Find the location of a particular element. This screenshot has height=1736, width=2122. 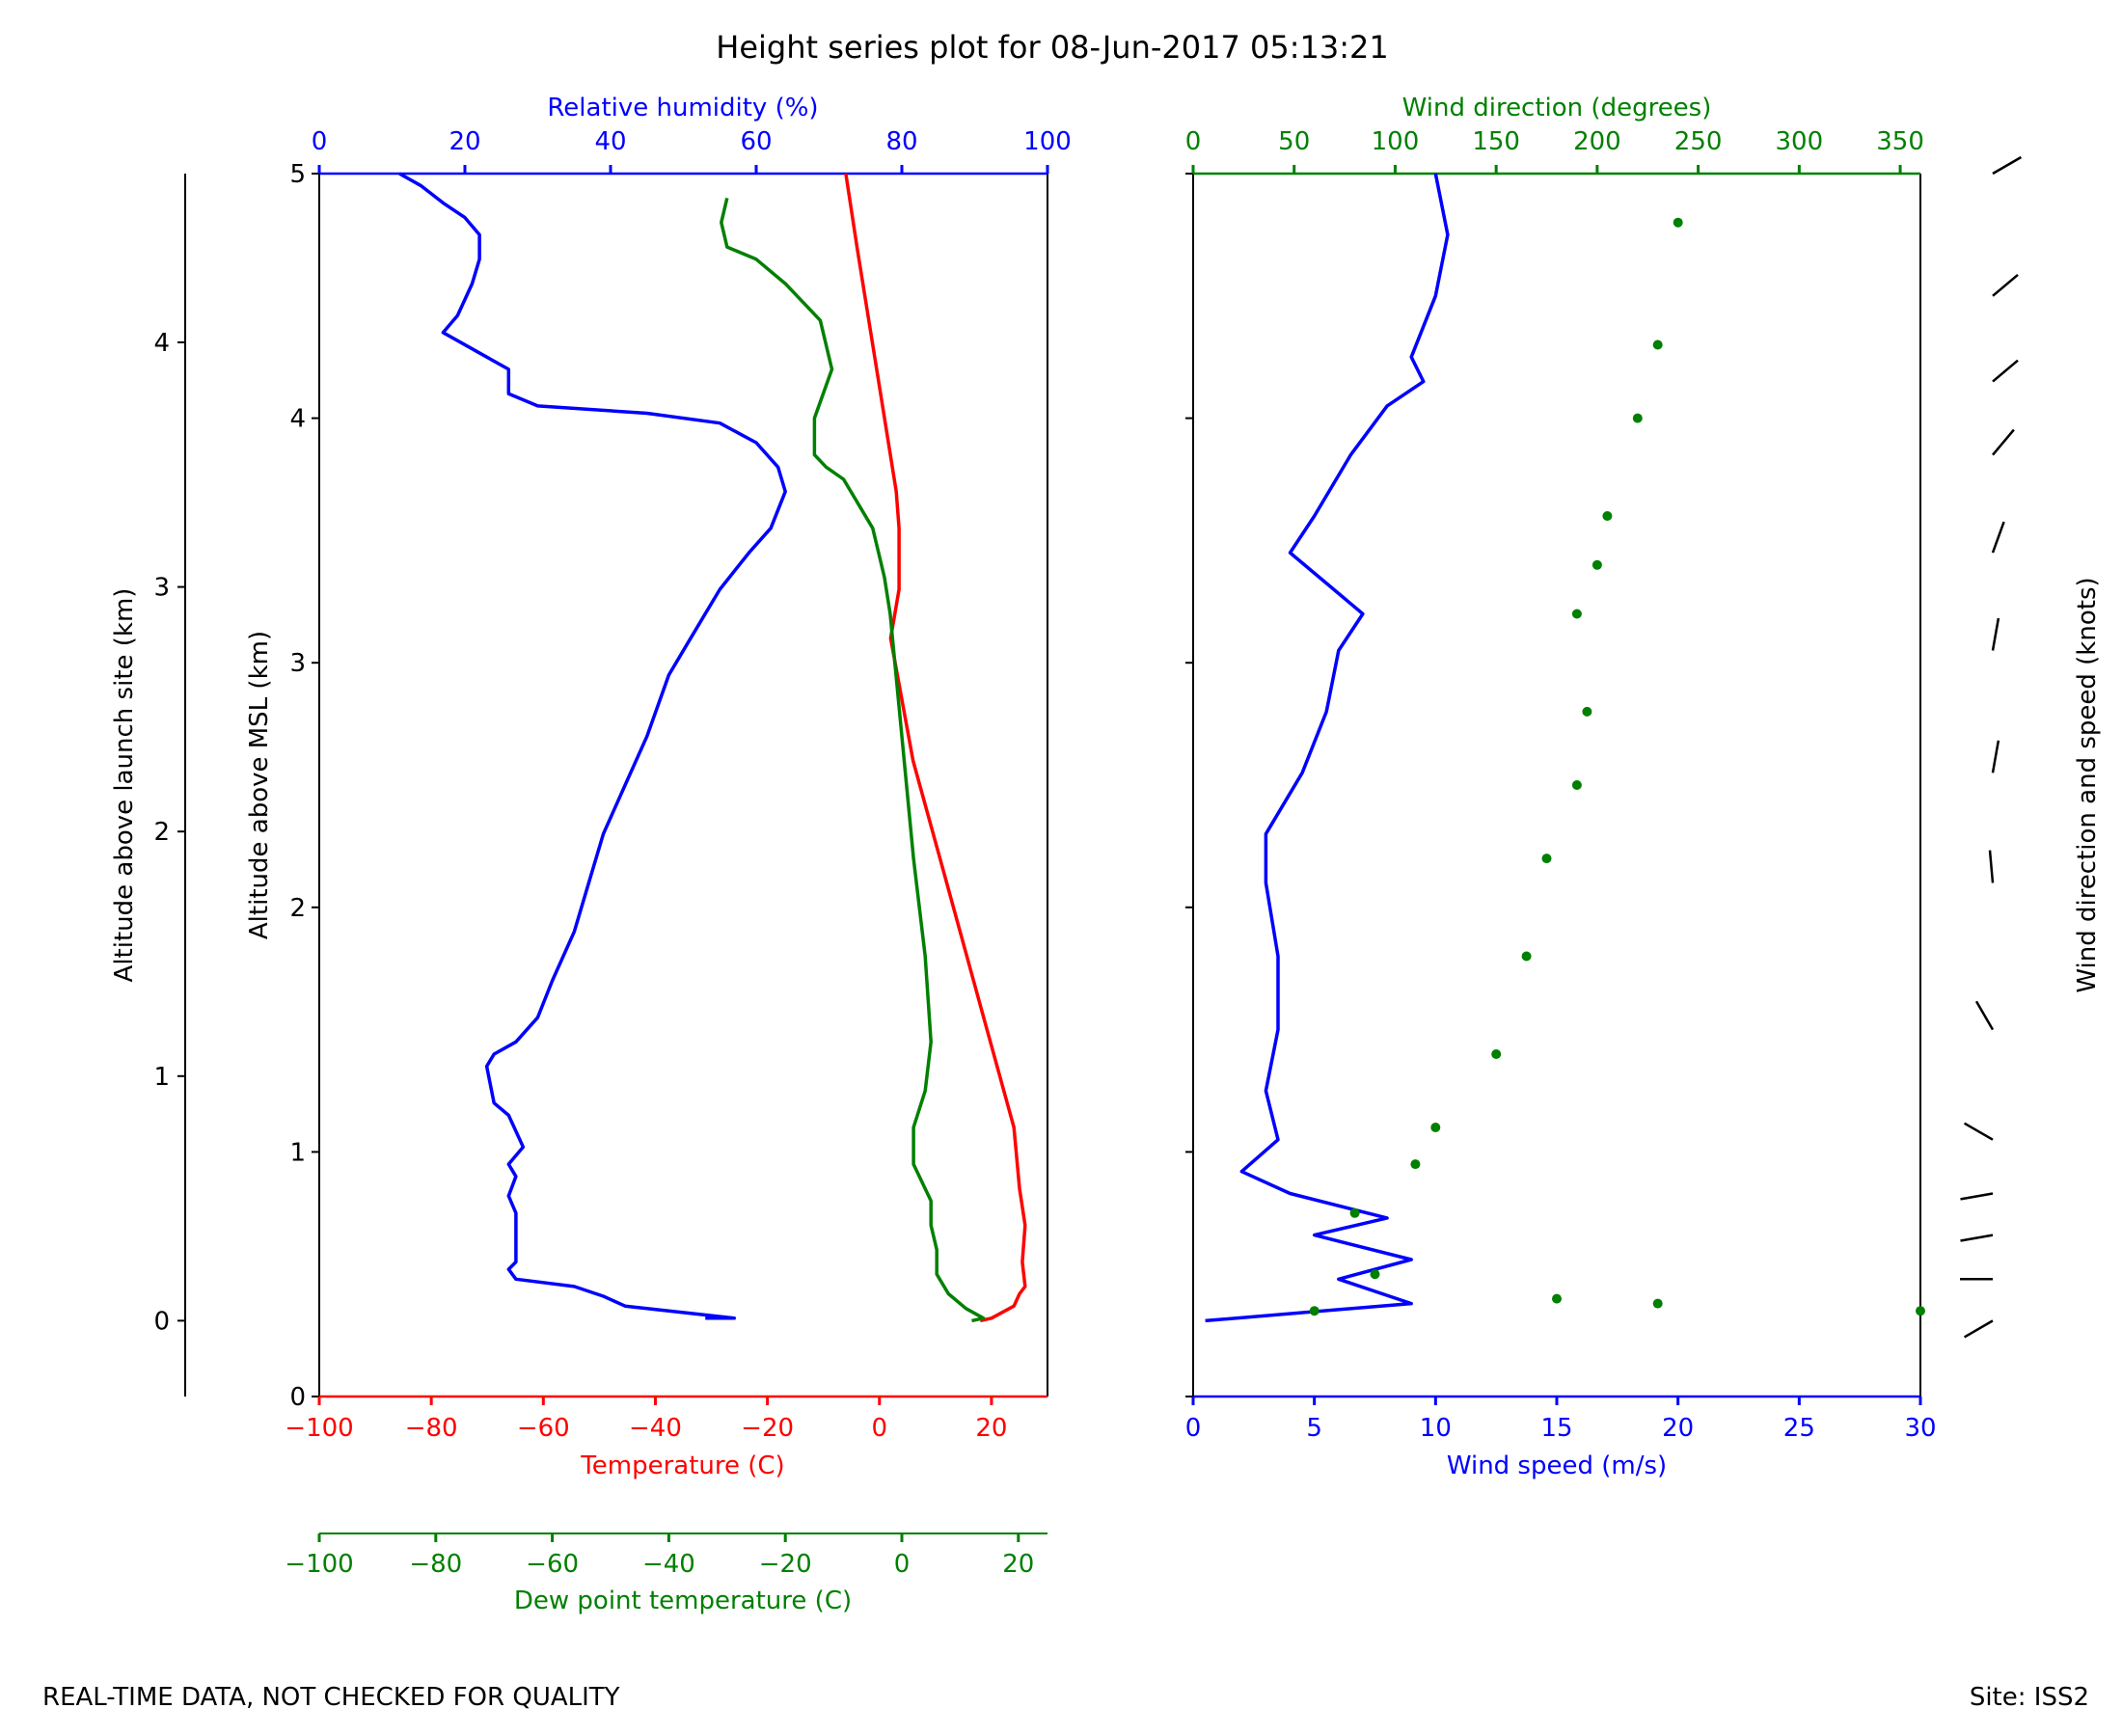

wind-speed-ticks: 0 5 10 15 20 25 30 is located at coordinates (1561, 1420).